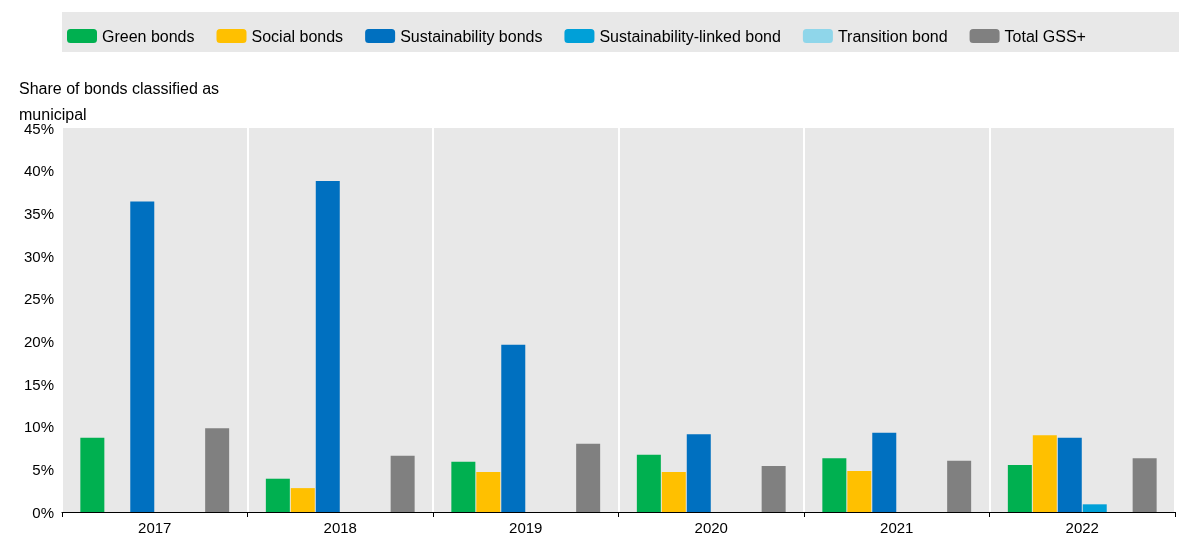 The height and width of the screenshot is (538, 1179). I want to click on y-tick-label: 40%, so click(38, 171).